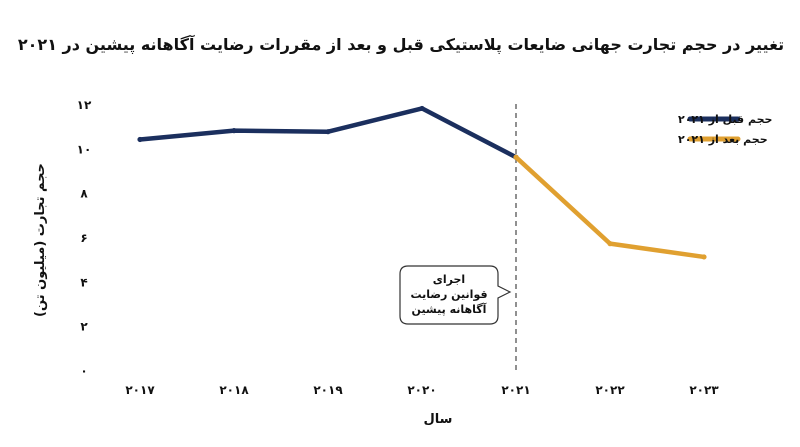 The image size is (800, 447). I want to click on y-axis-ticks: ۰ ۲ ۴ ۶ ۸ ۱۰ ۱۲, so click(84, 238).